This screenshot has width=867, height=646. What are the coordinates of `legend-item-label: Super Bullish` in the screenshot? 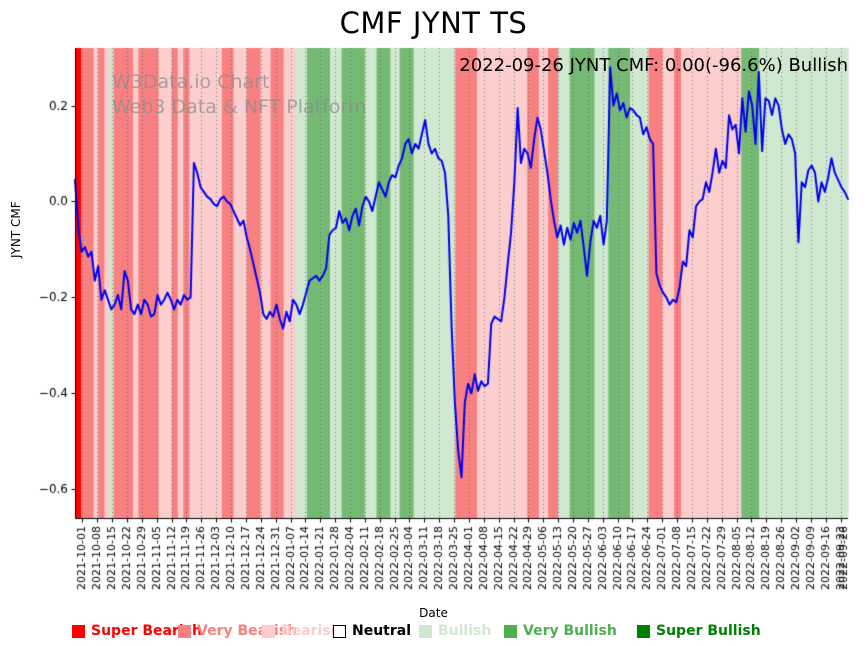 It's located at (708, 631).